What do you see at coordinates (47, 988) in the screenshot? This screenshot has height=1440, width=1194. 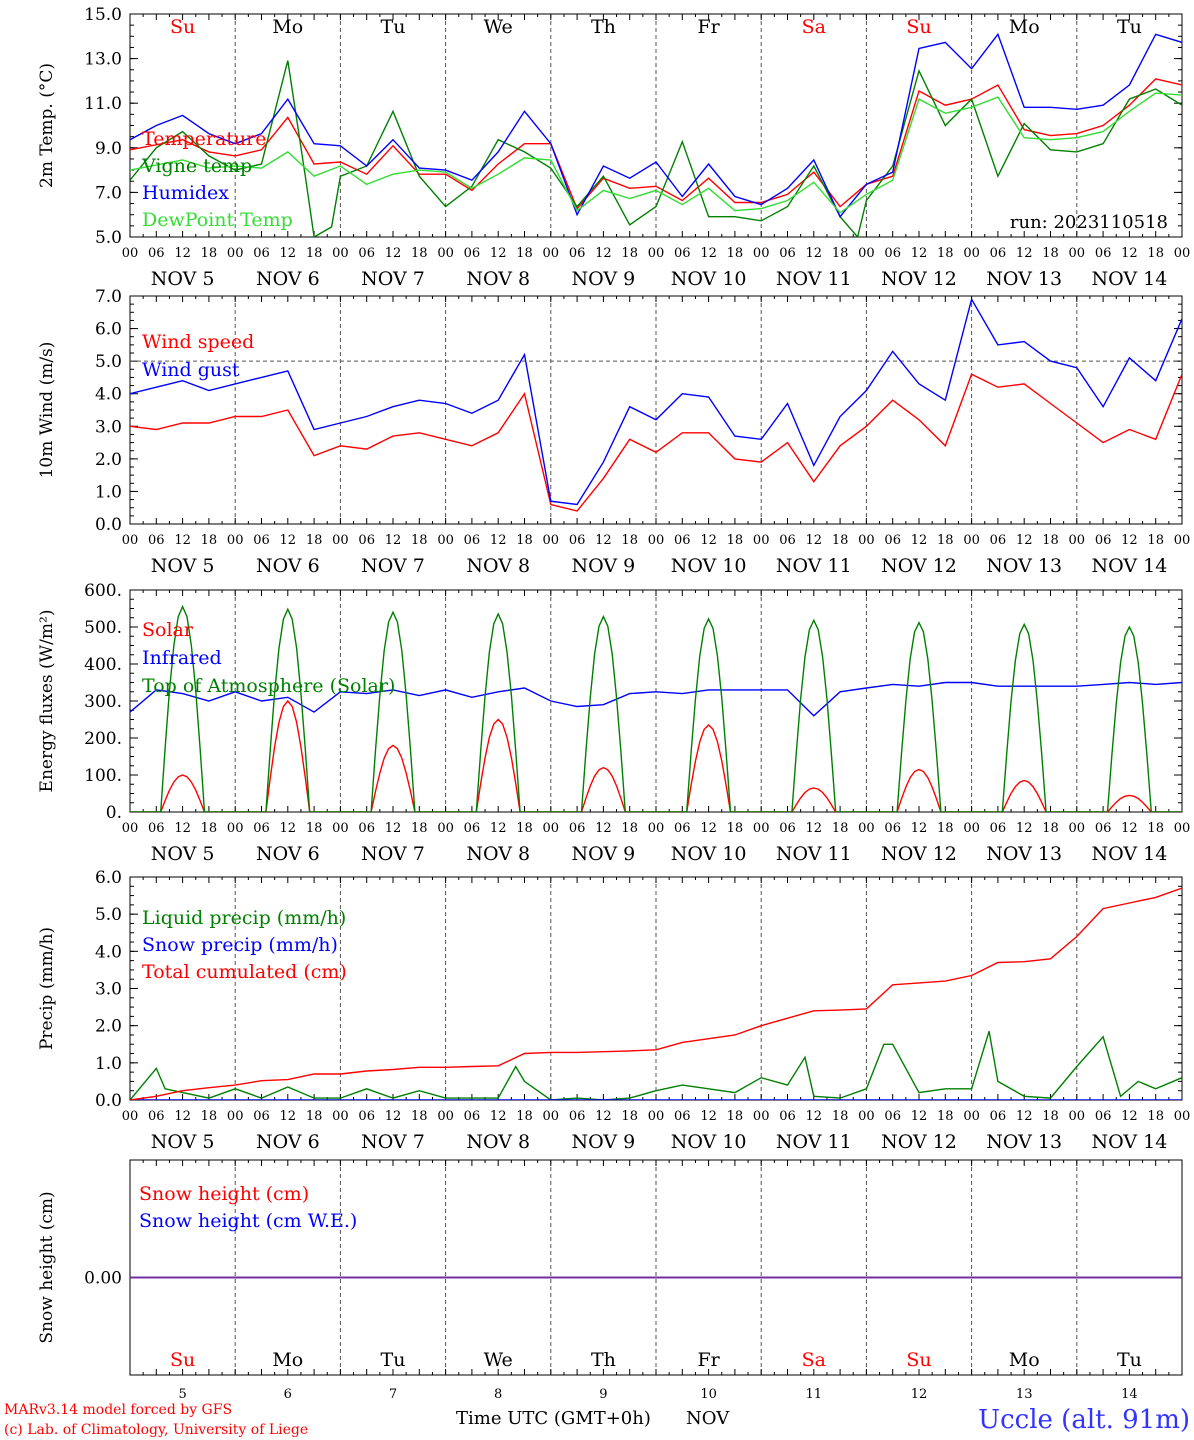 I see `y-axis-label: Precip (mm/h)` at bounding box center [47, 988].